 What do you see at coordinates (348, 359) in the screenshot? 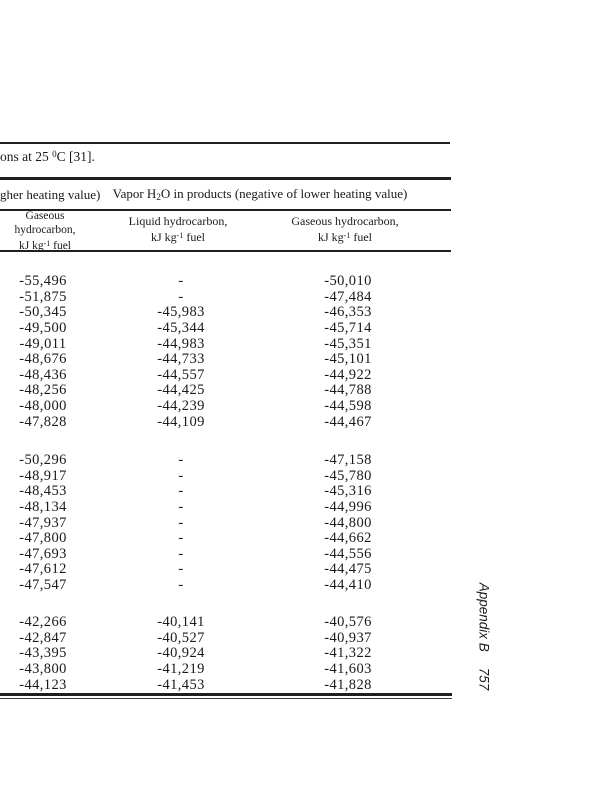
I see `table-cell: -45,101` at bounding box center [348, 359].